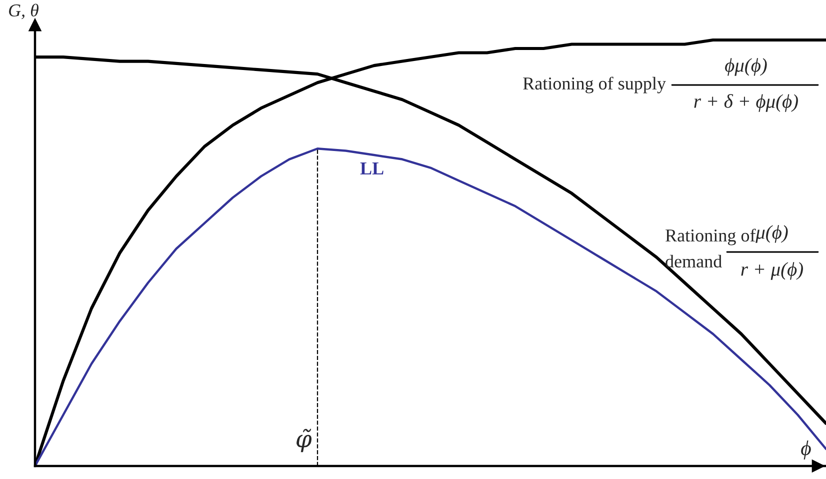  Describe the element at coordinates (23, 12) in the screenshot. I see `y-axis-title: G, θ` at that location.